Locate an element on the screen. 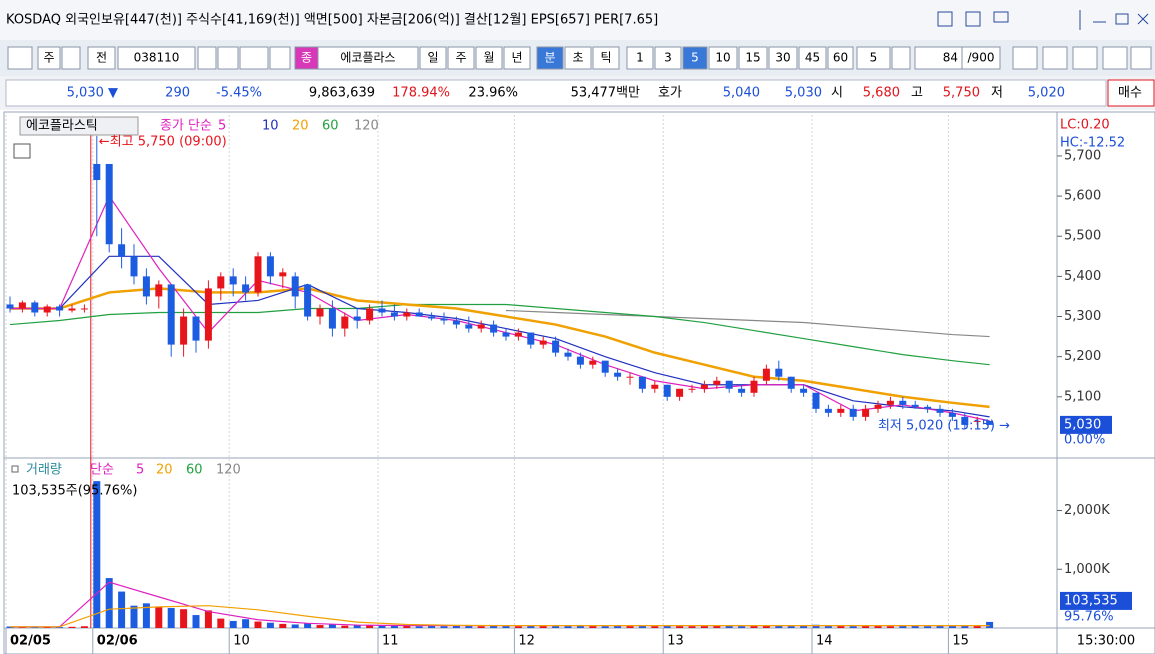 This screenshot has width=1155, height=654. legend-icon is located at coordinates (15, 469).